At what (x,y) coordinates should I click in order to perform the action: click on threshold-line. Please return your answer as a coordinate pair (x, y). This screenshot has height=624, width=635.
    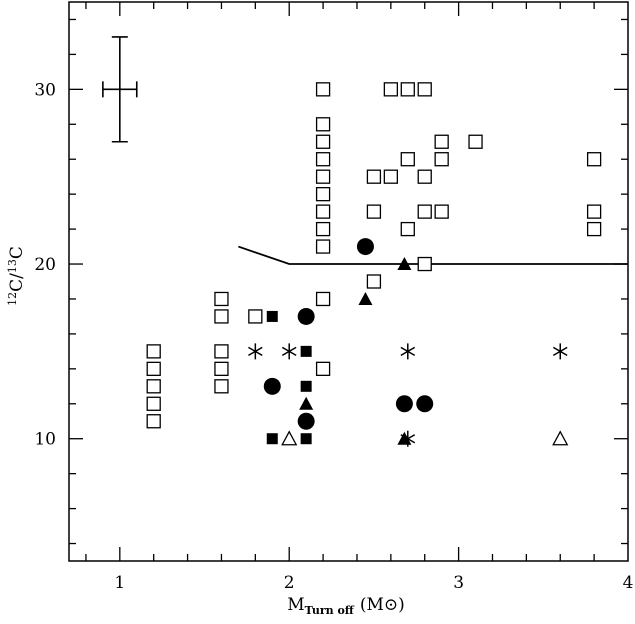
    Looking at the image, I should click on (433, 255).